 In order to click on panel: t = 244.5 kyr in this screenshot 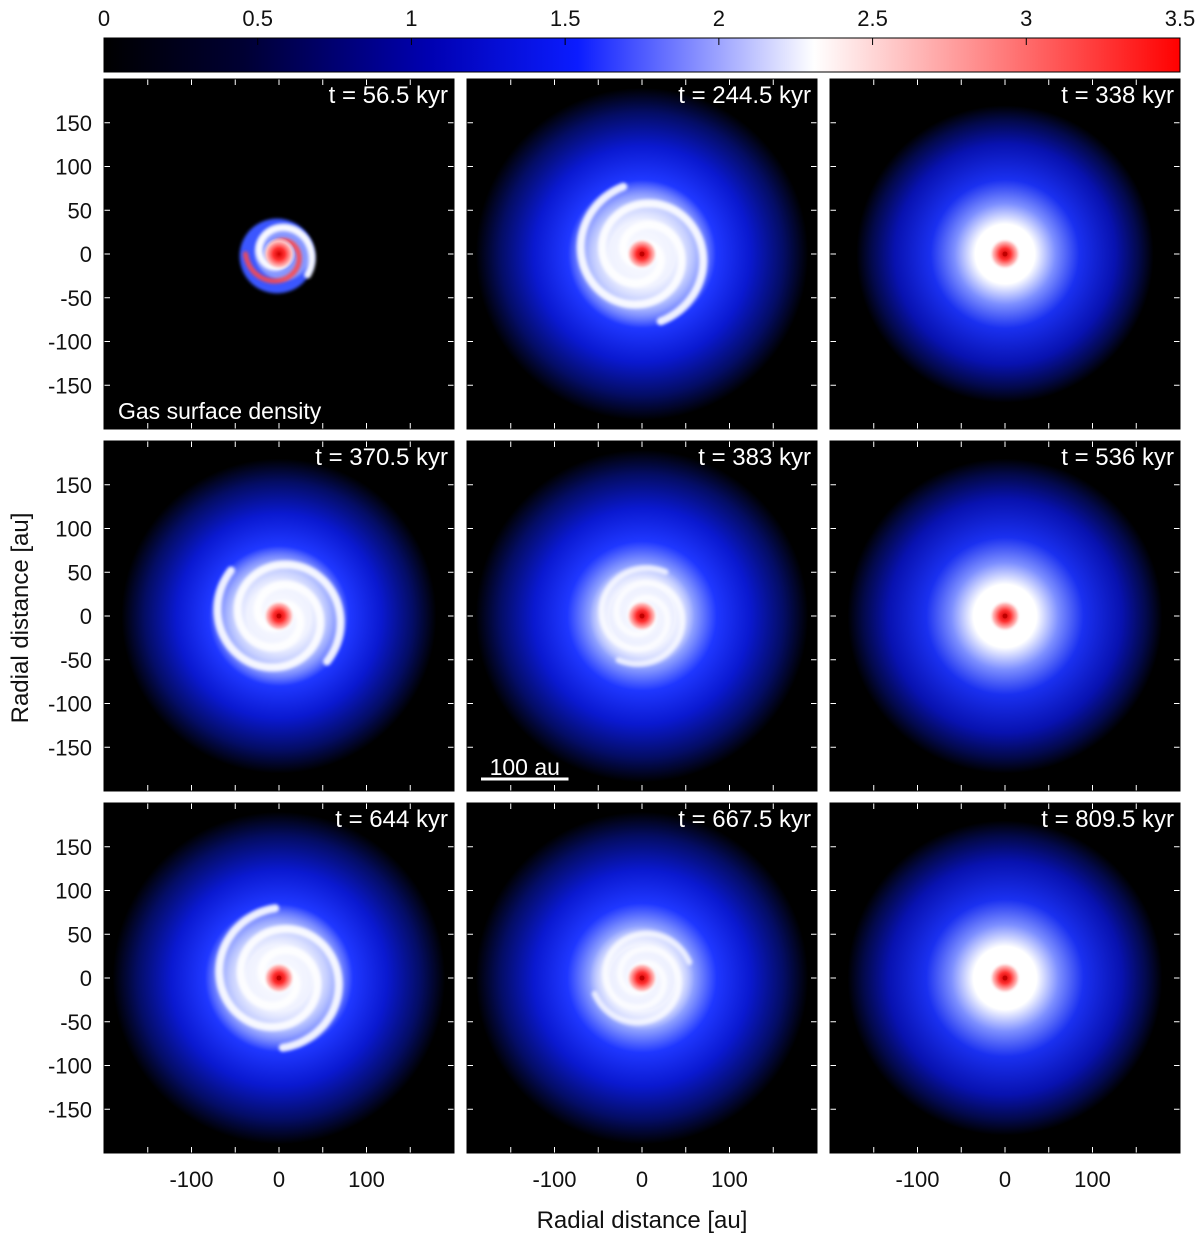, I will do `click(642, 254)`.